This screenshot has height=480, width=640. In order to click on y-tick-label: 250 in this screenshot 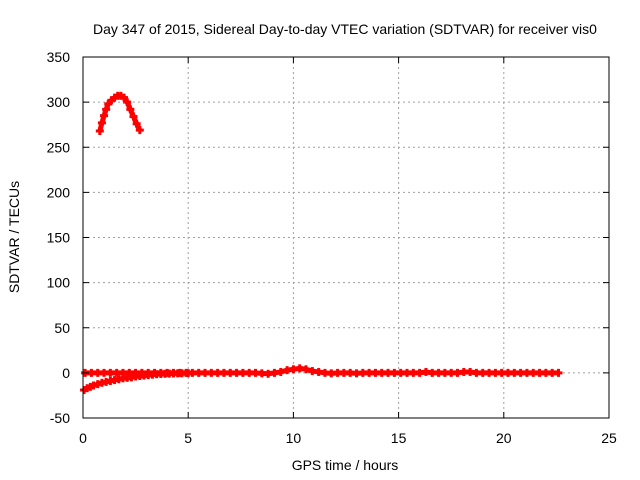, I will do `click(59, 147)`.